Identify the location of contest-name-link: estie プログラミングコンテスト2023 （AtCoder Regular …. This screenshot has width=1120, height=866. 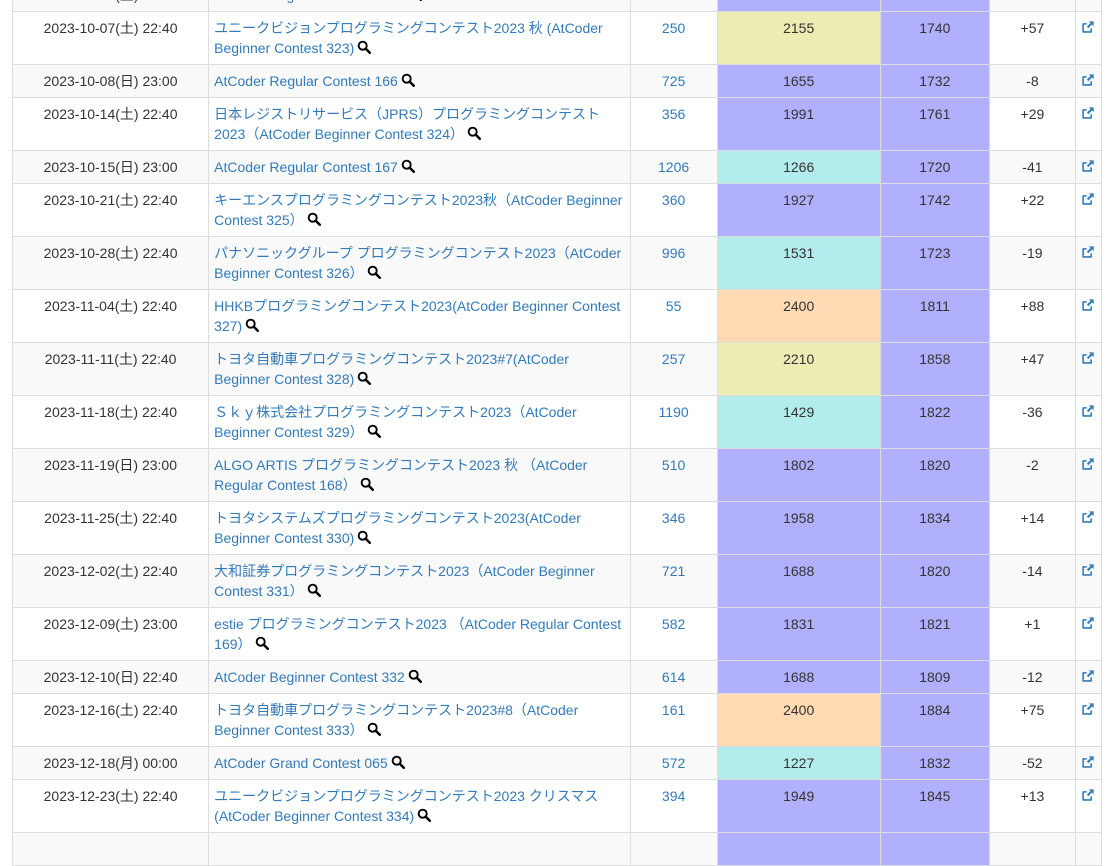
(418, 634).